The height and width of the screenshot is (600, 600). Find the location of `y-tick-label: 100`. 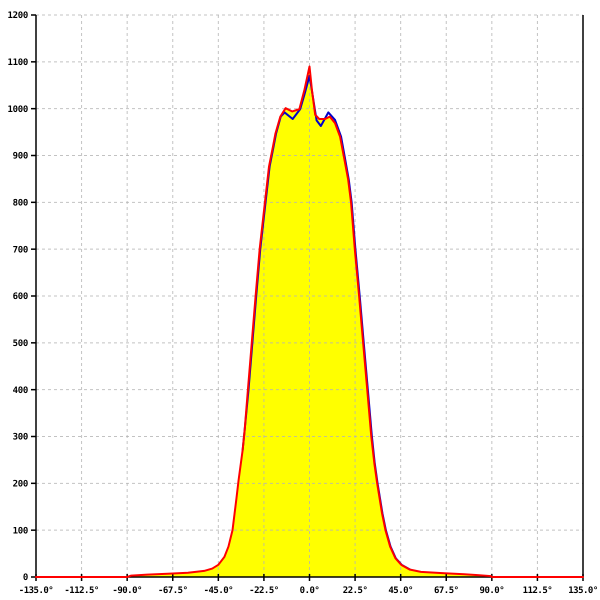

y-tick-label: 100 is located at coordinates (20, 531).